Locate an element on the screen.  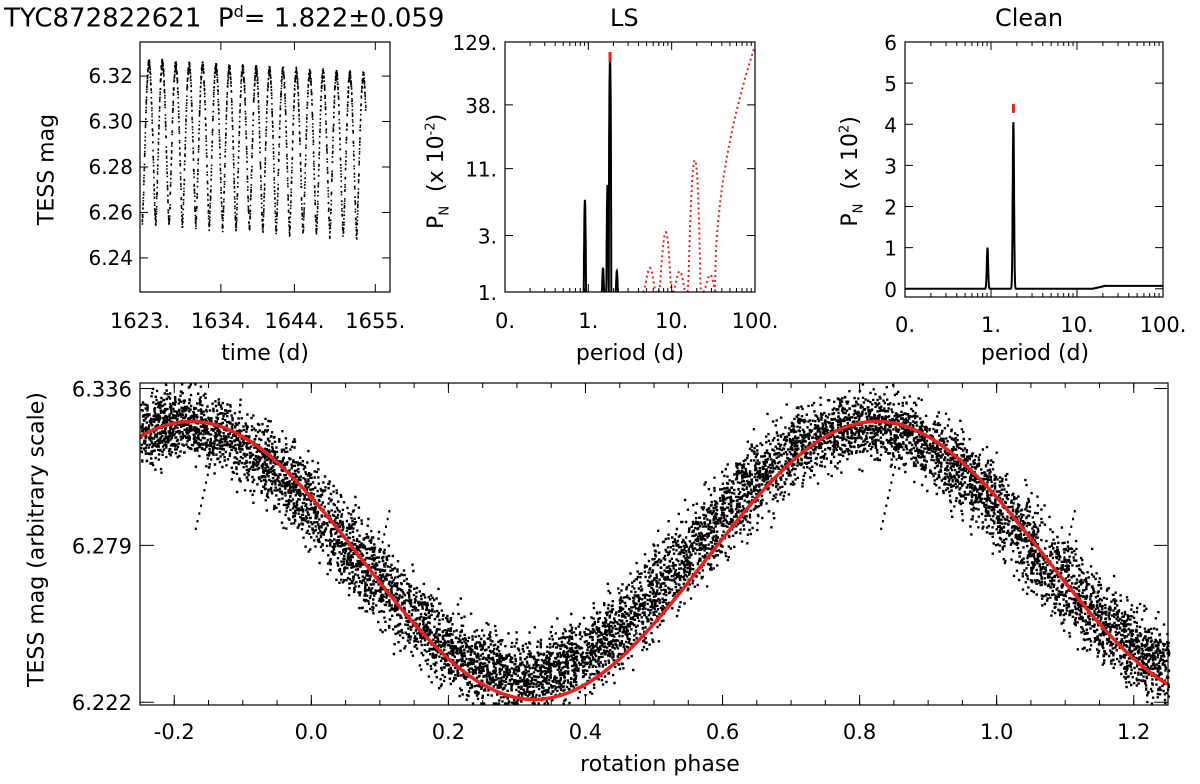
clean-xtick-label: 100. is located at coordinates (1163, 325).